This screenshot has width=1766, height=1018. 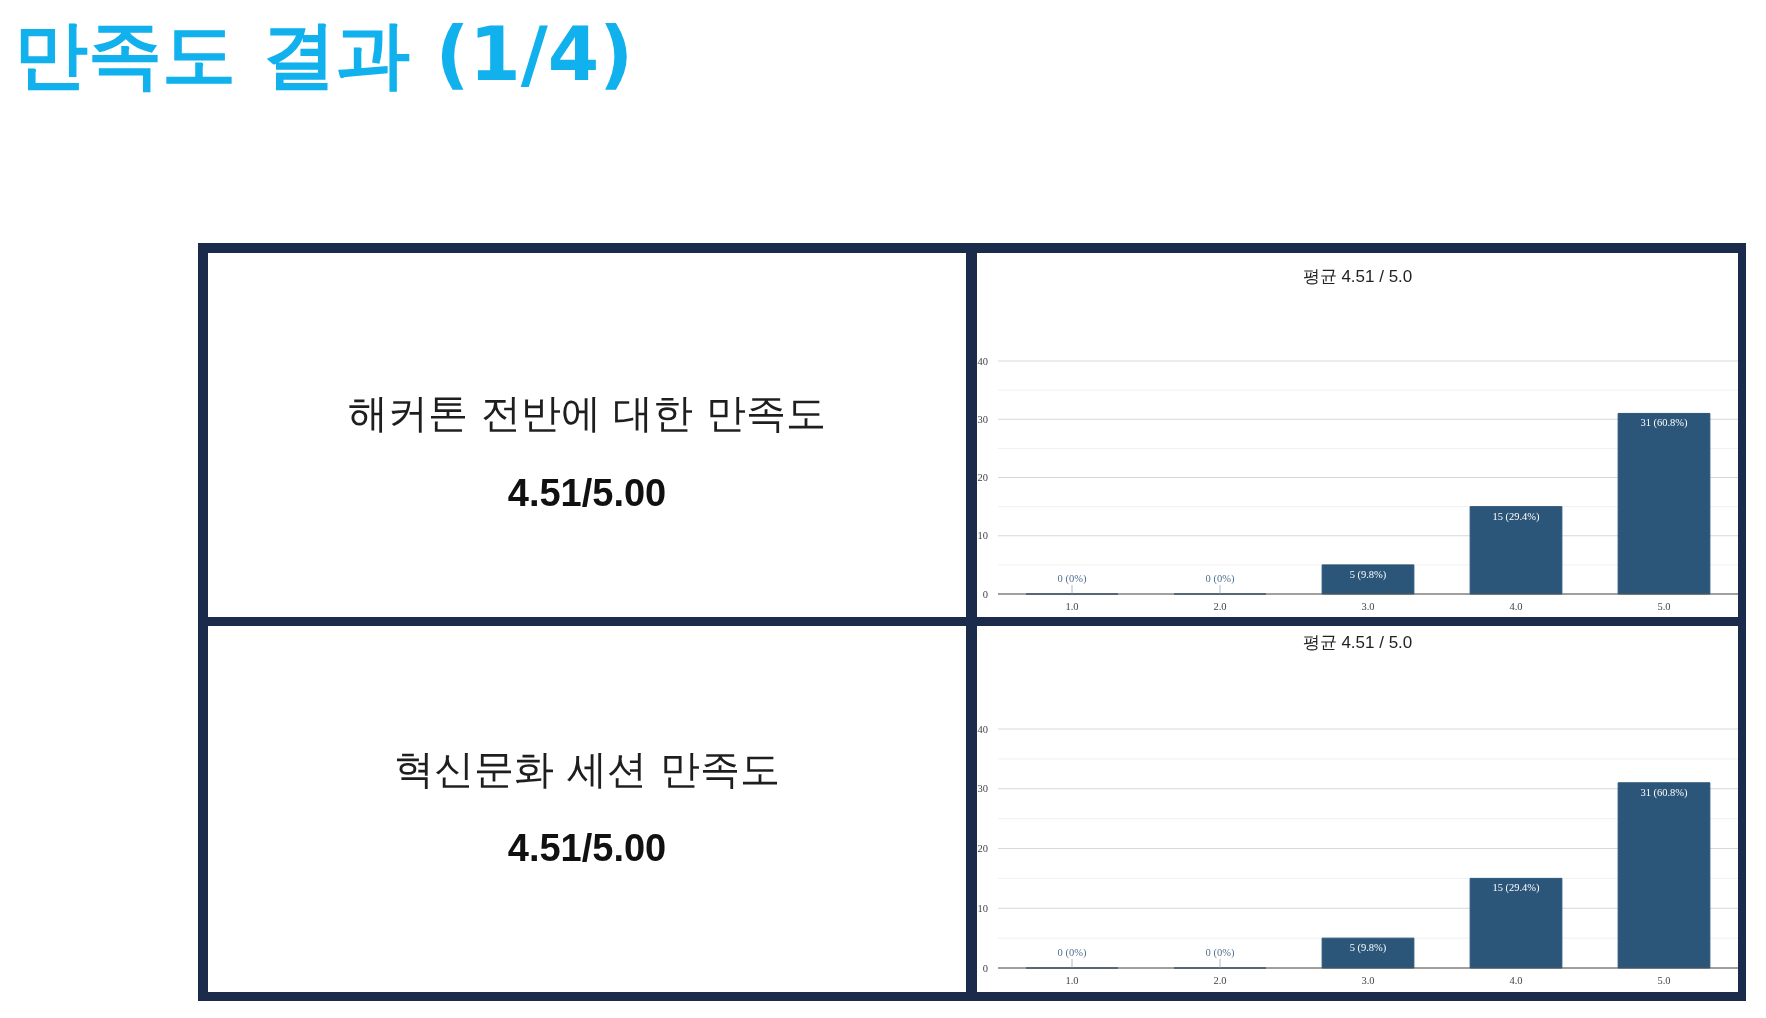 I want to click on title: 해커톤 전반에 대한 만족도, so click(x=587, y=413).